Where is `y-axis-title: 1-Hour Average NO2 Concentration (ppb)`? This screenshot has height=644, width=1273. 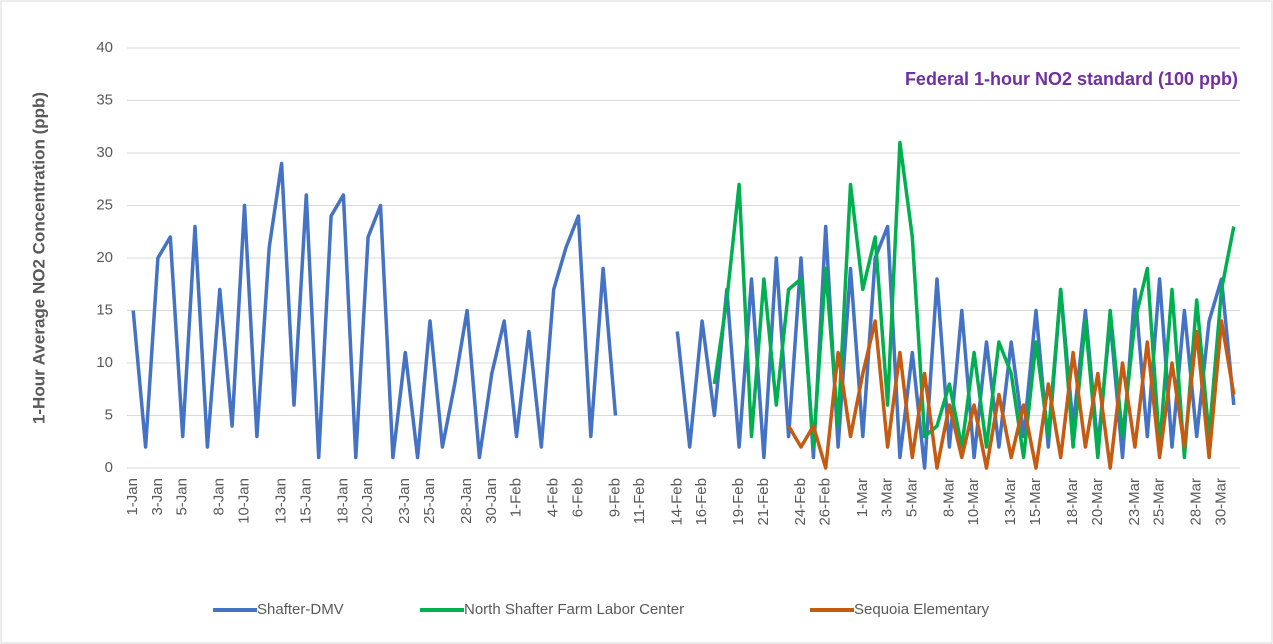
y-axis-title: 1-Hour Average NO2 Concentration (ppb) is located at coordinates (38, 258).